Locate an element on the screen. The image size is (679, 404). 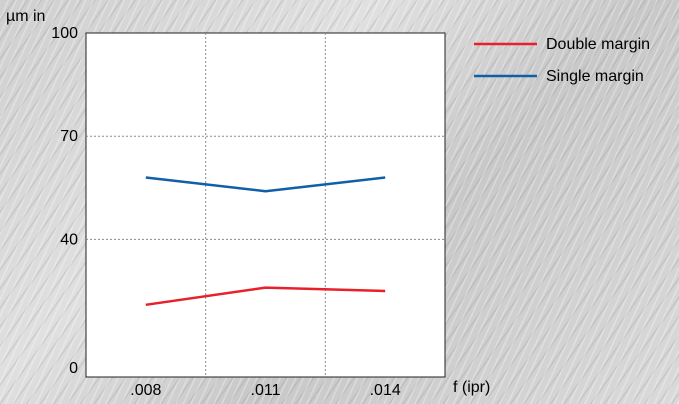
legend-label: Double margin is located at coordinates (598, 44).